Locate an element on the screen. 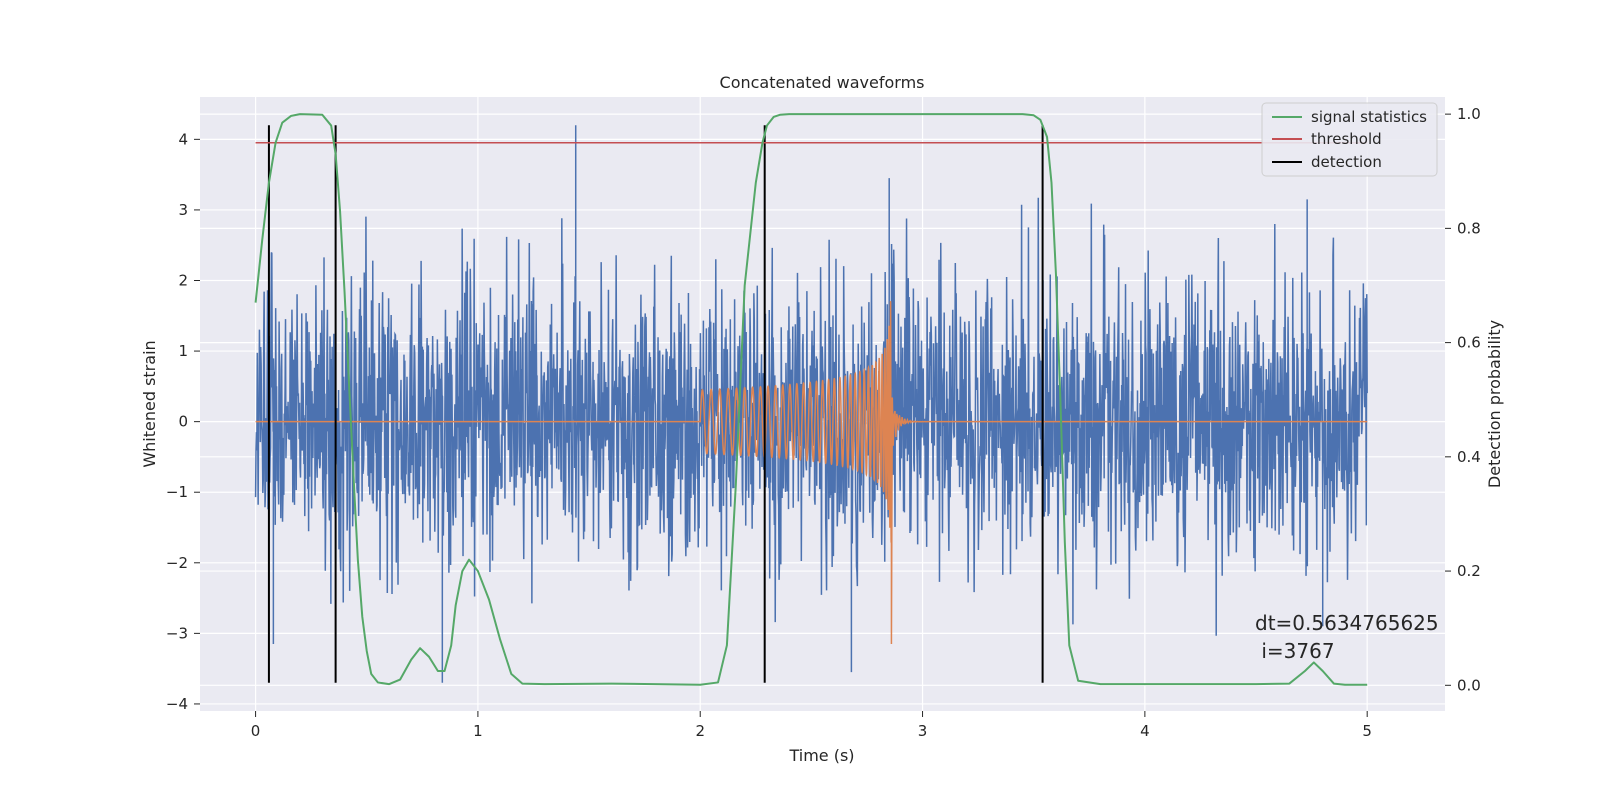 This screenshot has height=800, width=1600. x-tick-label: 2 is located at coordinates (700, 731).